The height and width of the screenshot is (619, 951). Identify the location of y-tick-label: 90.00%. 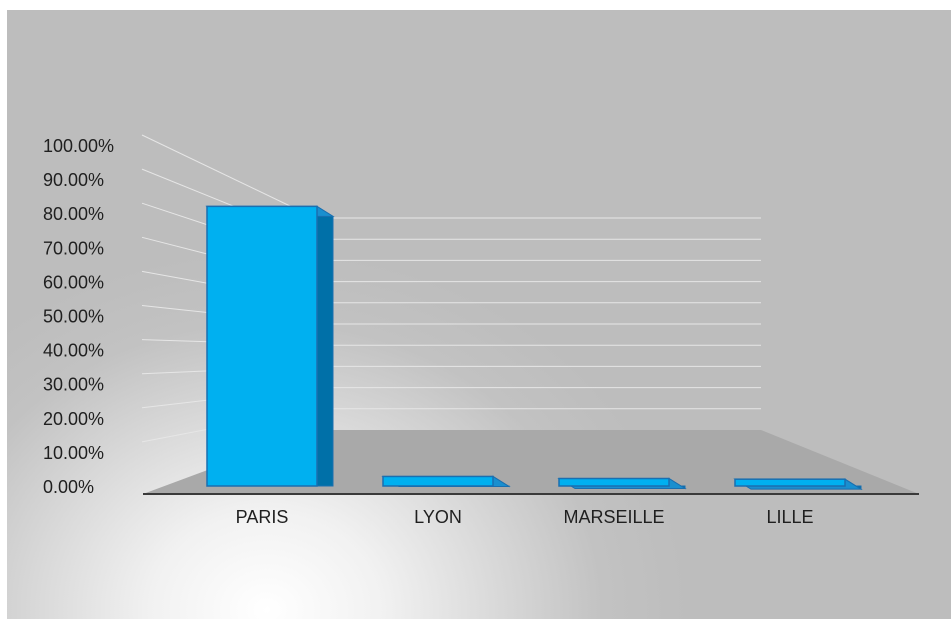
(73, 180).